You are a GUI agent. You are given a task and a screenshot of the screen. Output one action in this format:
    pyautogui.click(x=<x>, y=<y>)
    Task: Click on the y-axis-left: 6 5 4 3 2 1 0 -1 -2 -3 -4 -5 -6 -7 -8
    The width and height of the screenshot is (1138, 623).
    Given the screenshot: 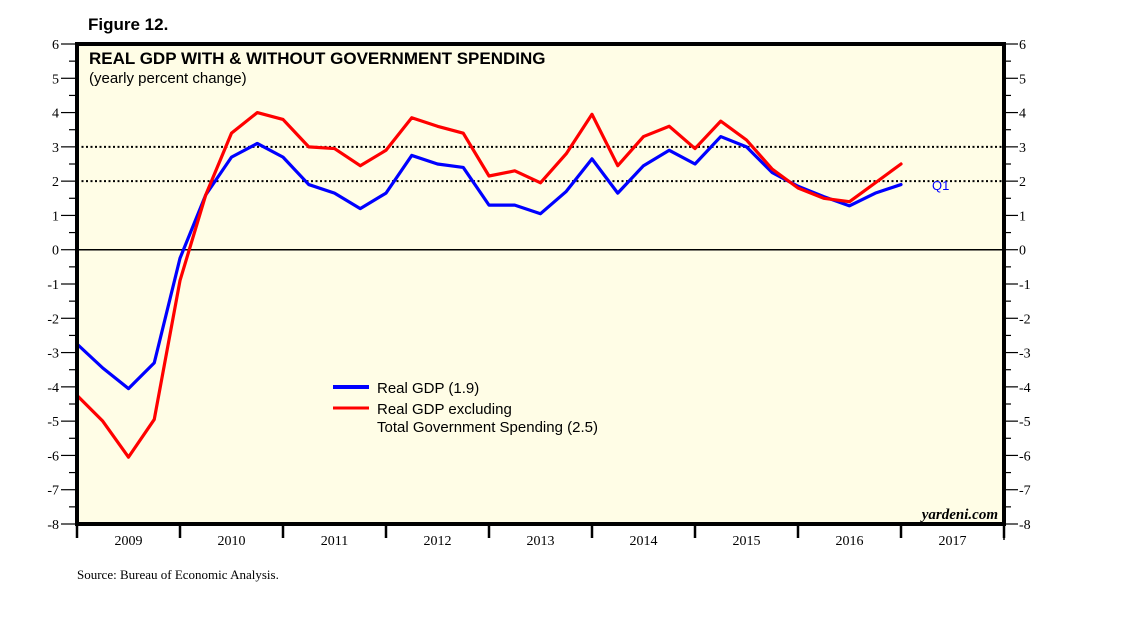 What is the action you would take?
    pyautogui.click(x=62, y=285)
    